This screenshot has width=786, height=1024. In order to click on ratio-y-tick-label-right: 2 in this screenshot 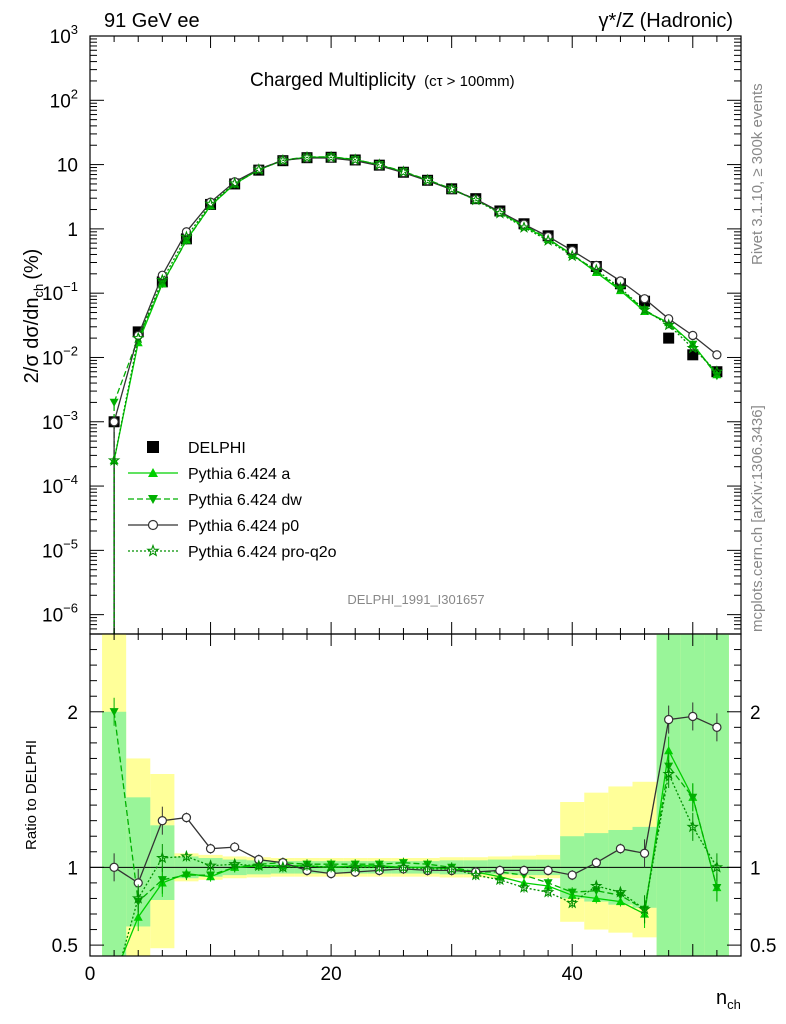, I will do `click(755, 713)`.